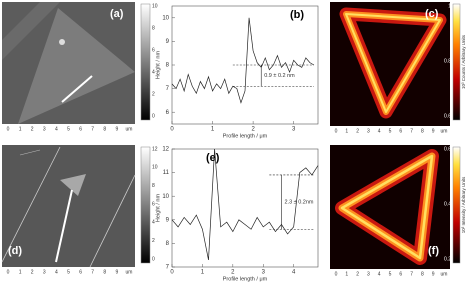 The height and width of the screenshot is (282, 474). What do you see at coordinates (279, 76) in the screenshot?
I see `annotation: 0.9 ± 0.2 nm` at bounding box center [279, 76].